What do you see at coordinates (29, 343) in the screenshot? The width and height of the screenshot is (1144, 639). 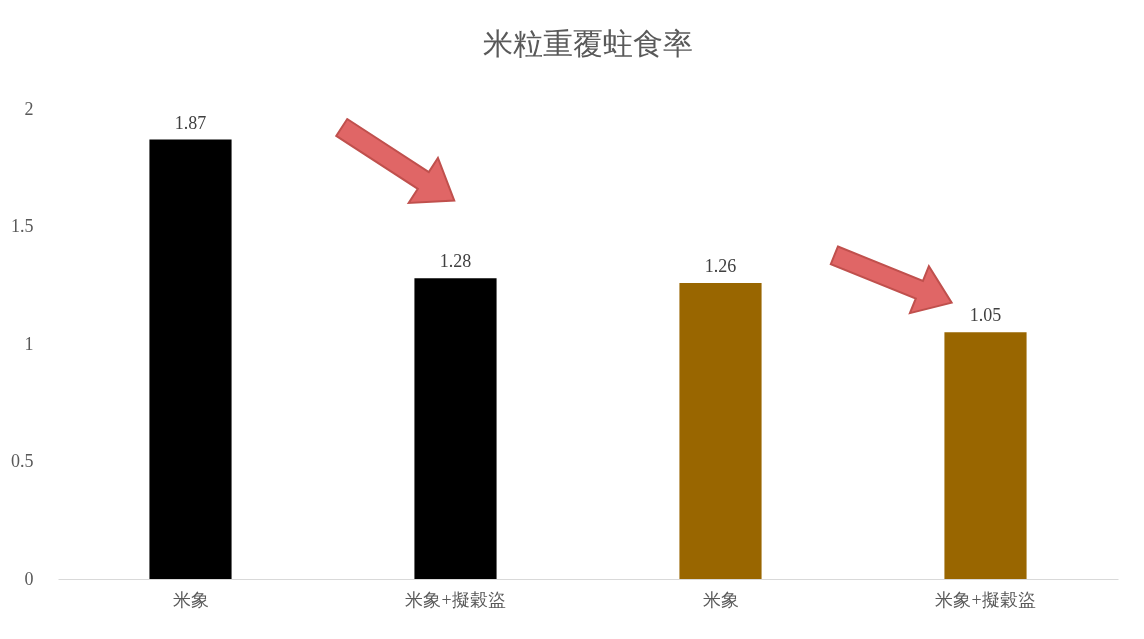 I see `y-tick-label: 1` at bounding box center [29, 343].